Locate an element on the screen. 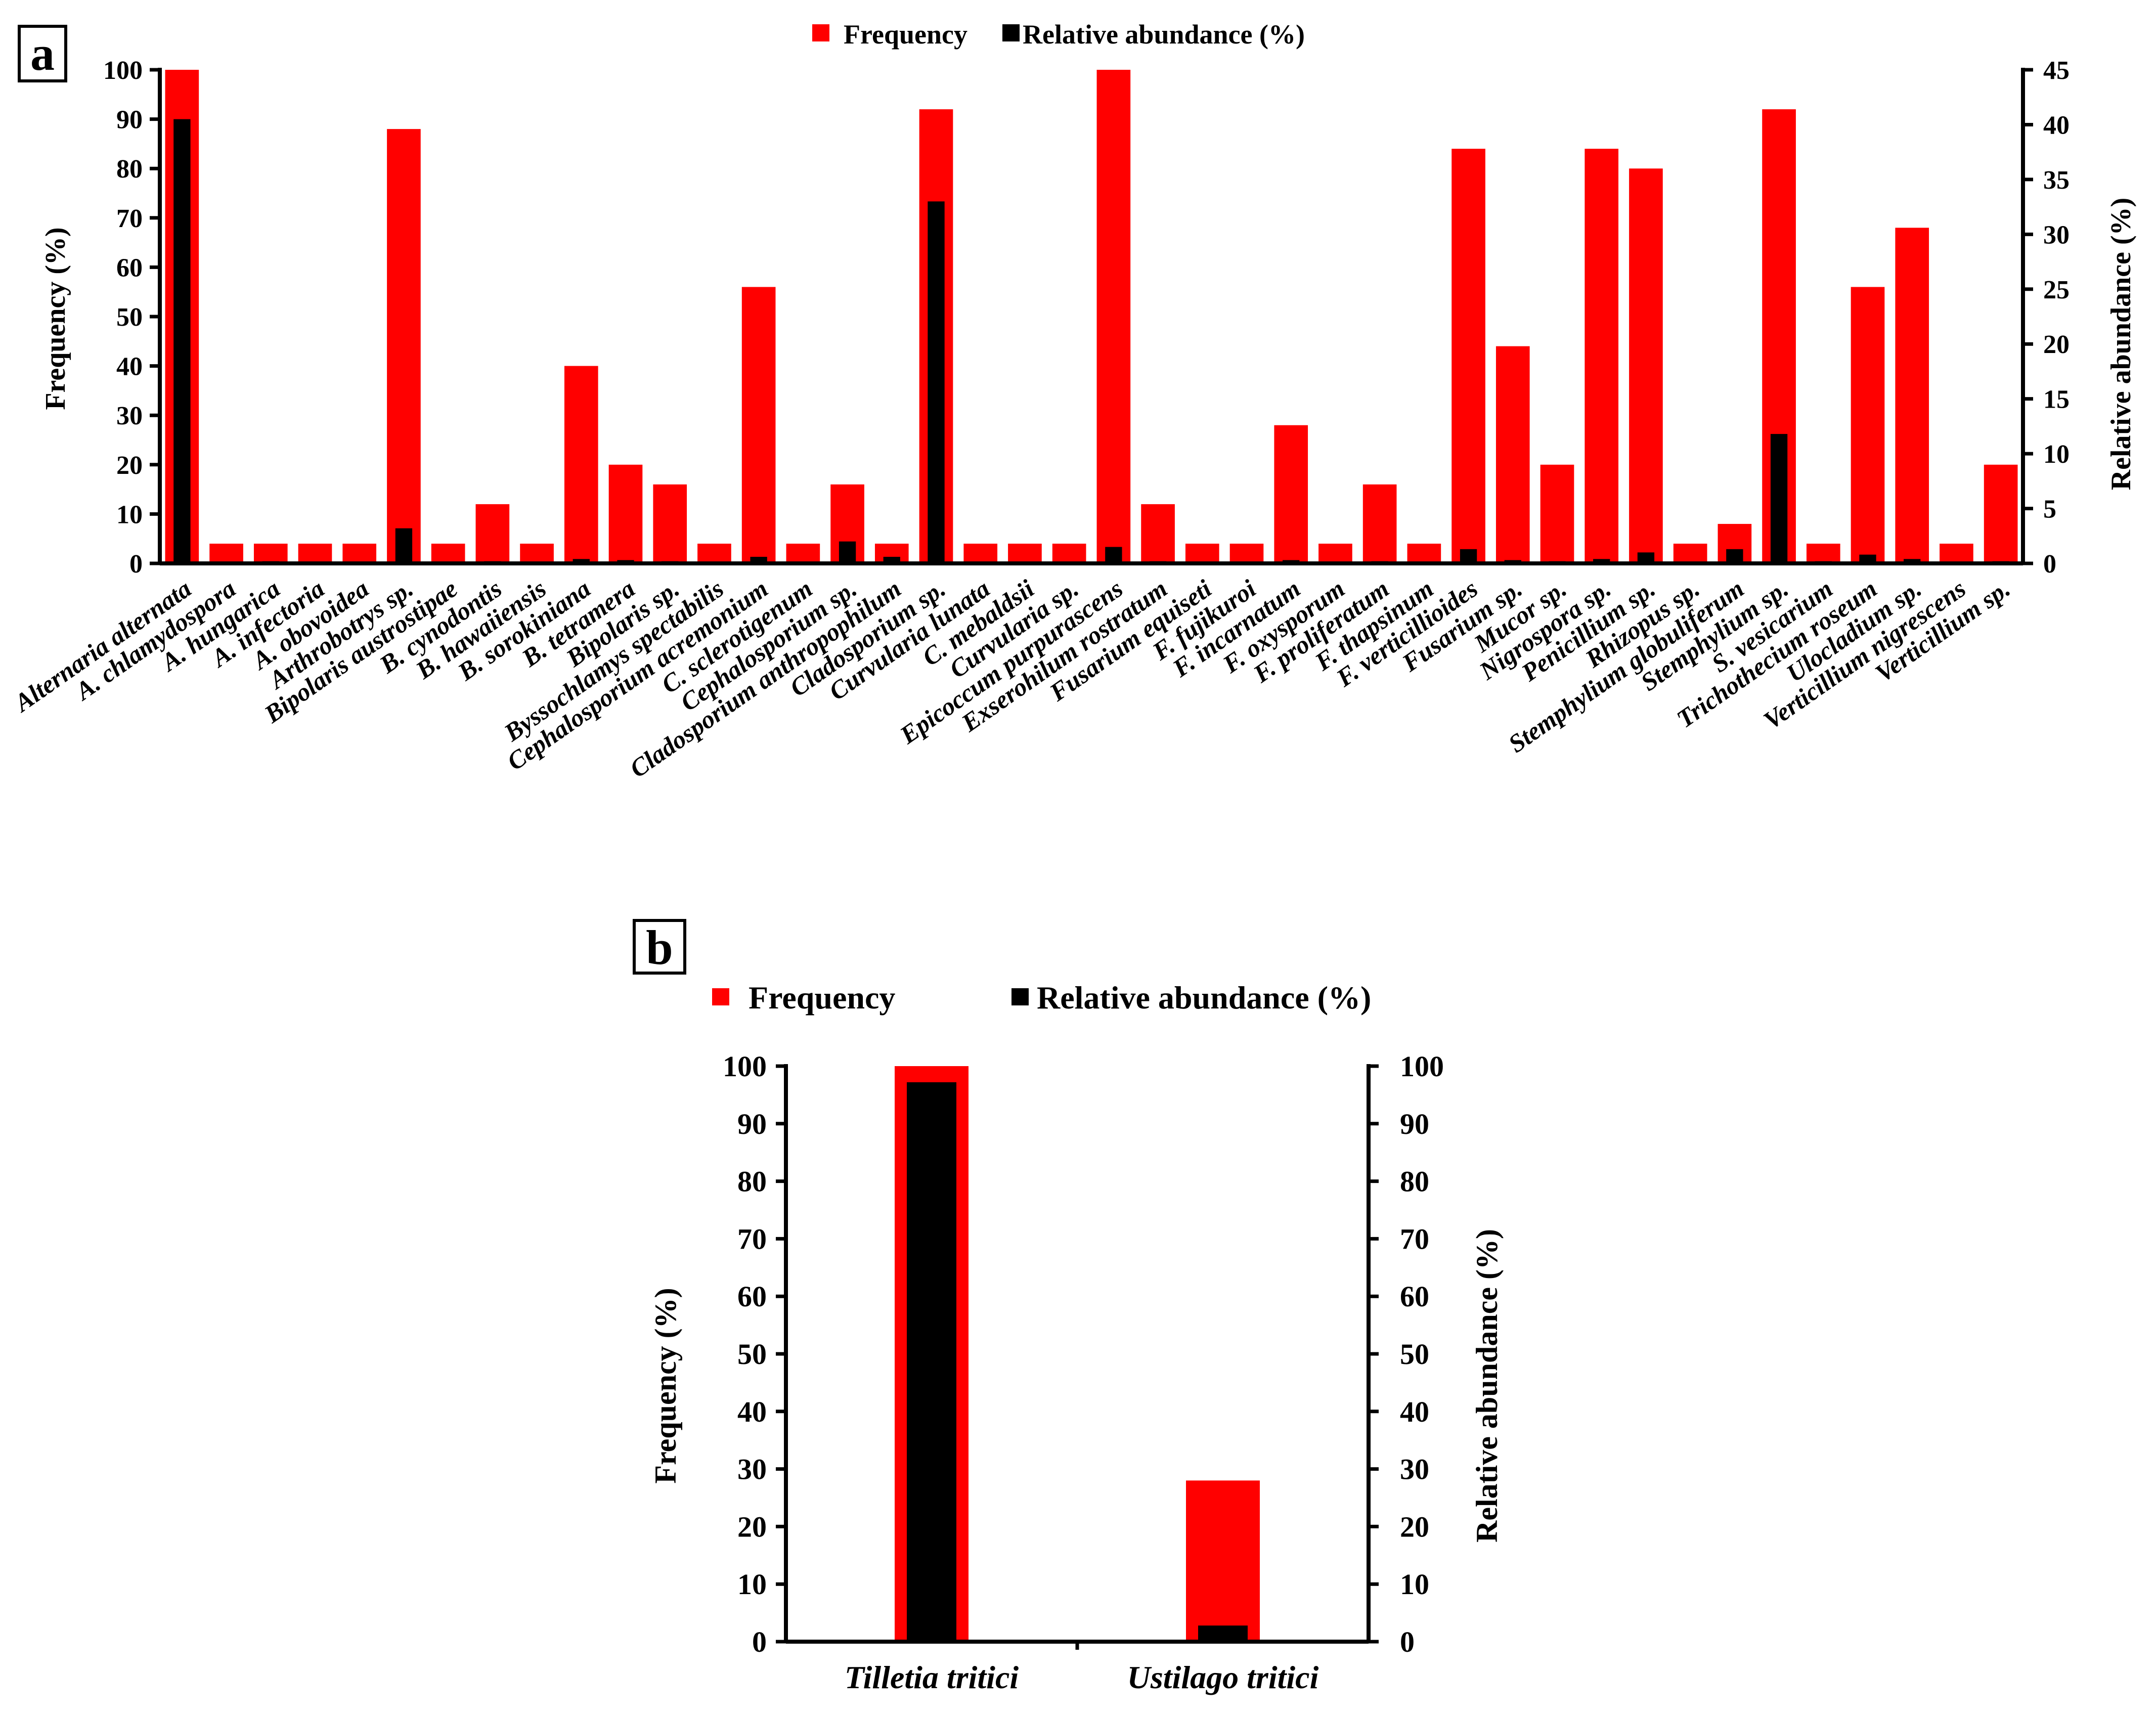  legend-b-abundance-swatch is located at coordinates (1020, 997).